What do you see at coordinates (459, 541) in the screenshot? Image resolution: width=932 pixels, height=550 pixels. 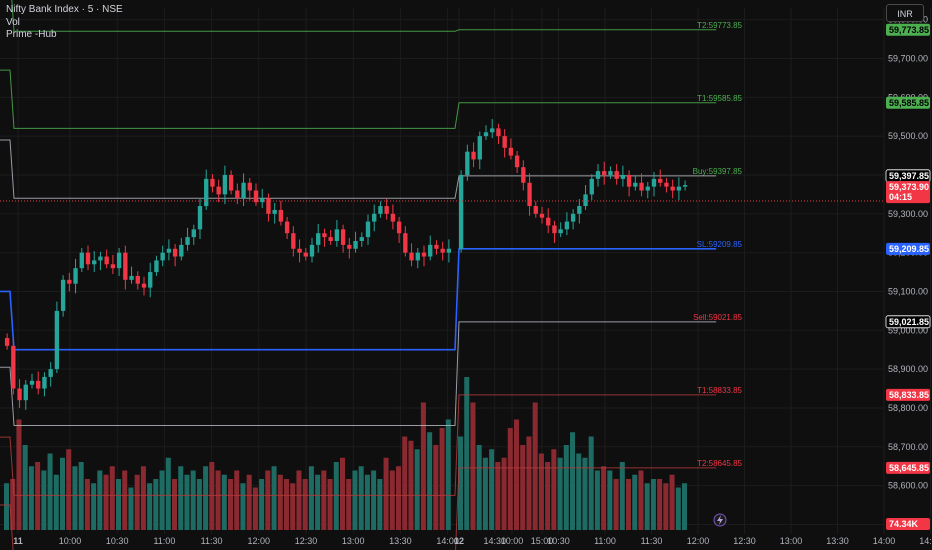 I see `time-tick-label: 12` at bounding box center [459, 541].